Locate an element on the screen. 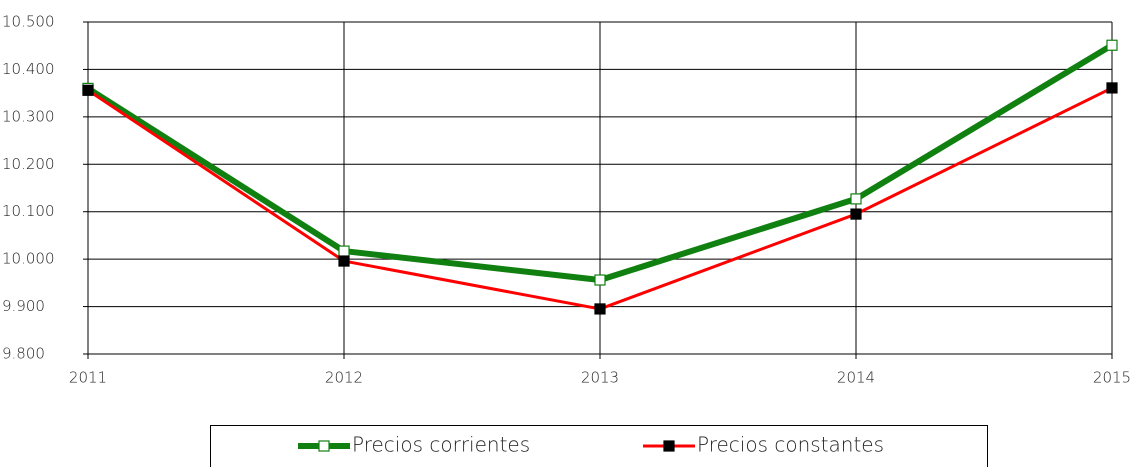 This screenshot has width=1136, height=467. x-tick-label: 2014 is located at coordinates (856, 378).